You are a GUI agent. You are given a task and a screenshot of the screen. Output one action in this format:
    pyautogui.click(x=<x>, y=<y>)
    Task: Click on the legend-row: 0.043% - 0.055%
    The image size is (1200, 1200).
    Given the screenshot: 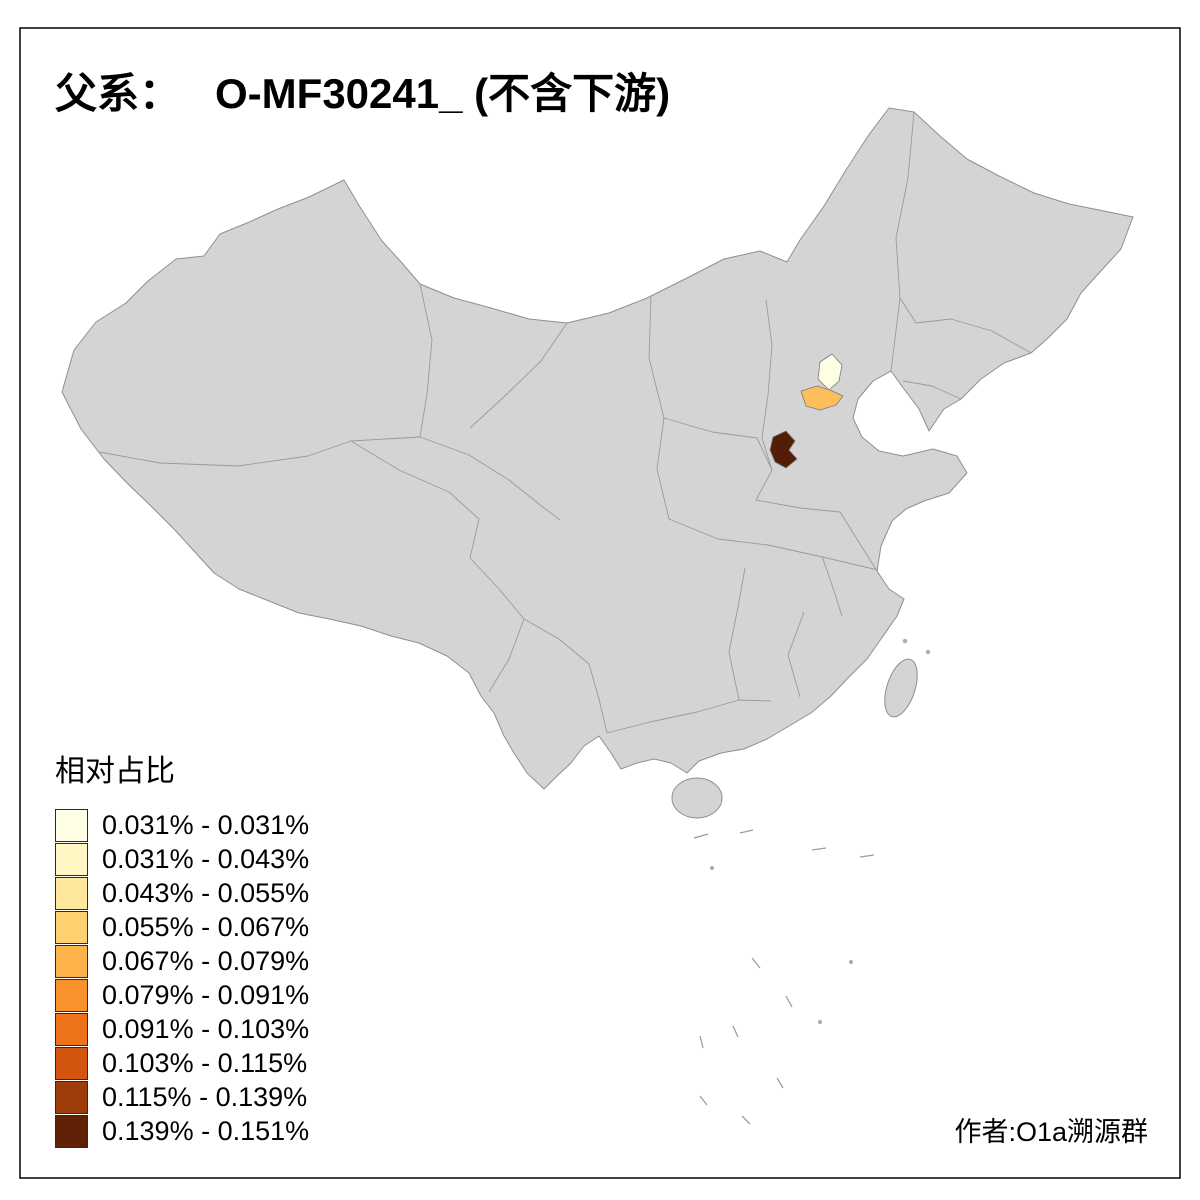 What is the action you would take?
    pyautogui.click(x=182, y=893)
    